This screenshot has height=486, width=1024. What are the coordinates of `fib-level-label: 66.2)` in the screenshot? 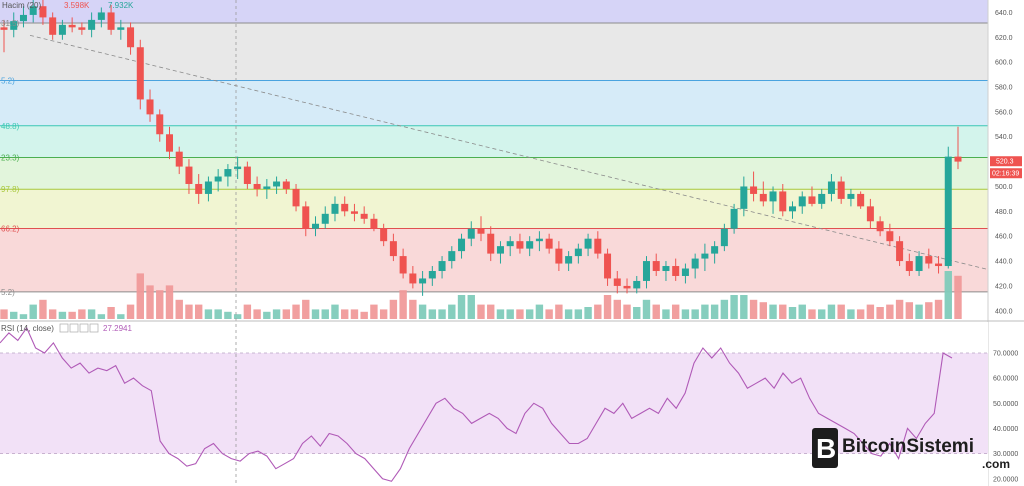 It's located at (10, 228).